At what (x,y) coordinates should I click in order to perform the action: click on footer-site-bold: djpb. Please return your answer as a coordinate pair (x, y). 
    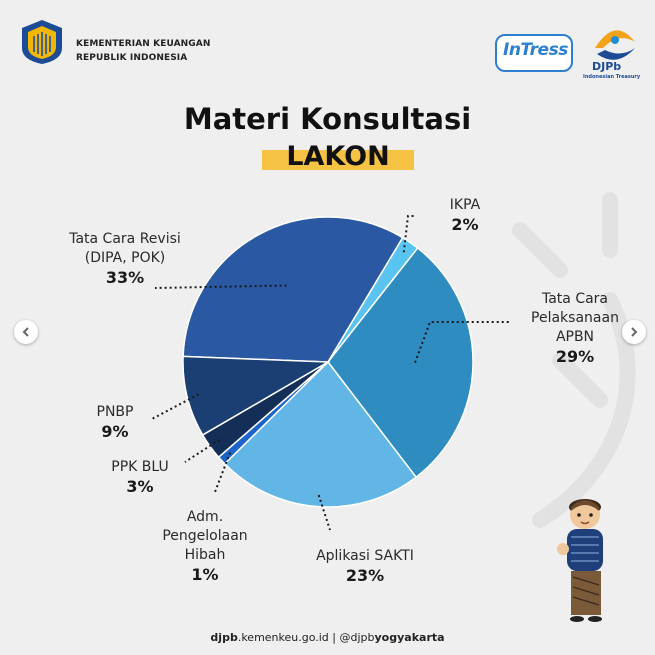
    Looking at the image, I should click on (224, 637).